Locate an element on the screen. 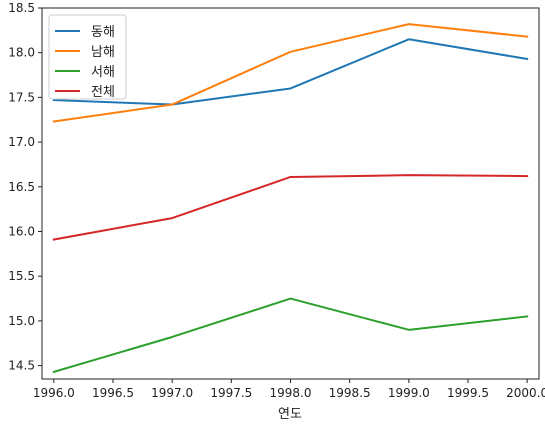  legend-label: 서해 is located at coordinates (103, 72).